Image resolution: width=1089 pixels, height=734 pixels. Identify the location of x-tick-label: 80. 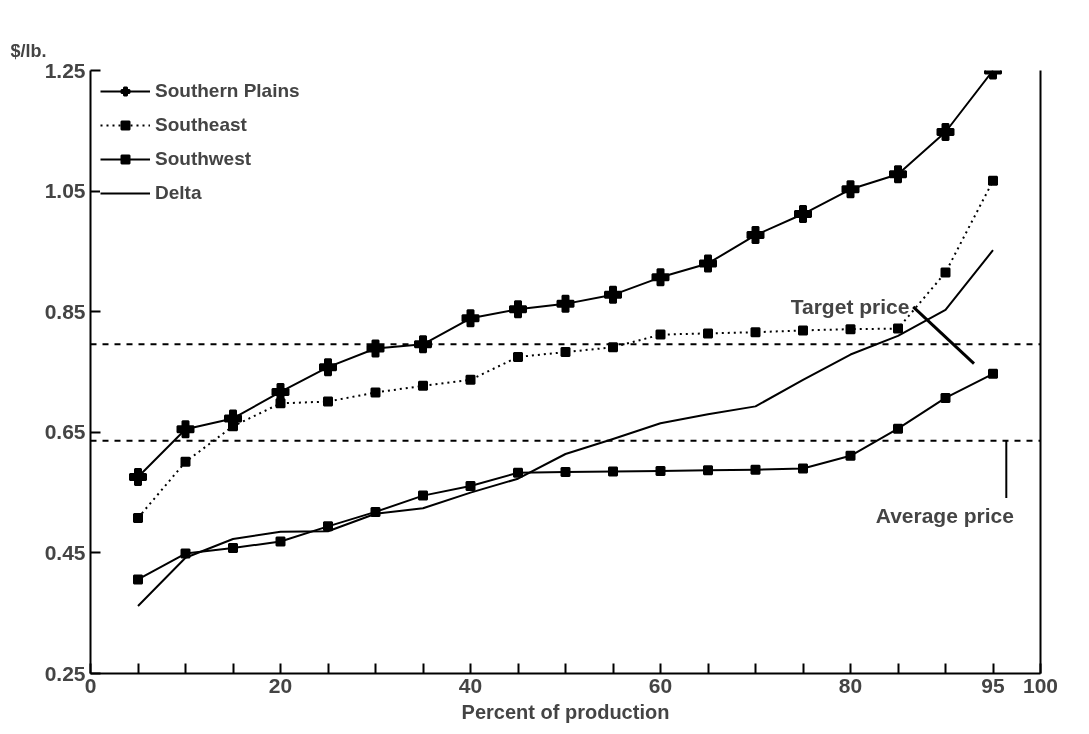
(850, 685).